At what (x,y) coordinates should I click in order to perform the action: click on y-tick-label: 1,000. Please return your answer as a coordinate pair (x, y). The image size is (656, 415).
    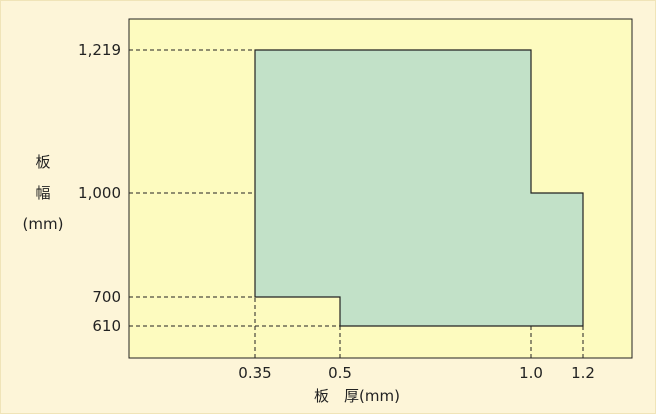
    Looking at the image, I should click on (99, 193).